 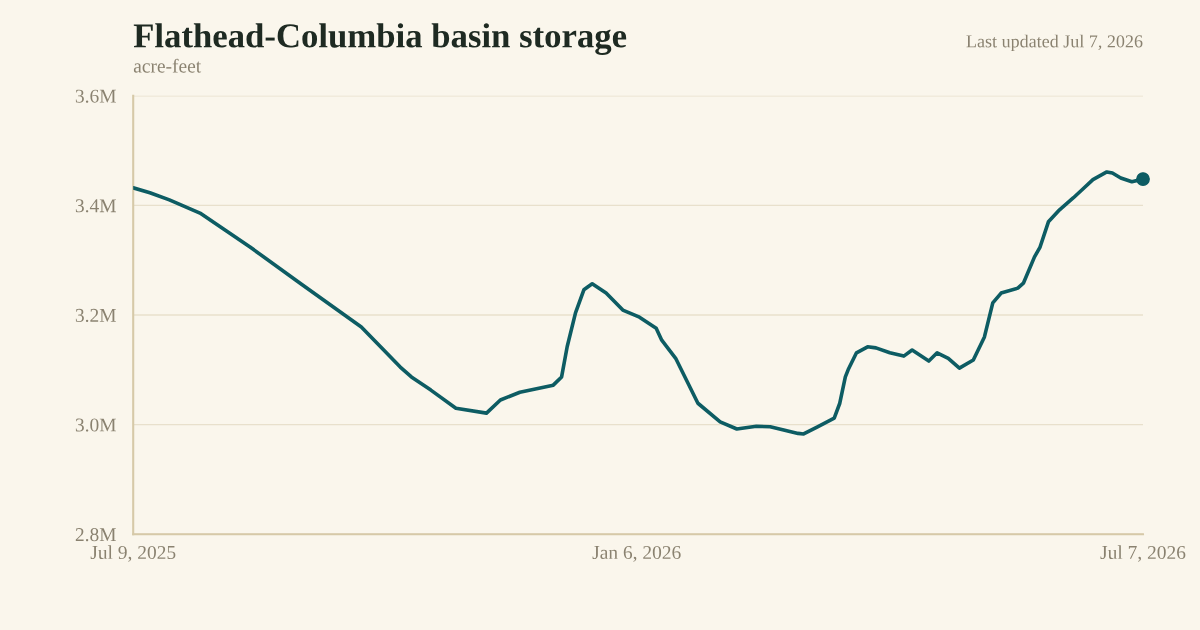 I want to click on chart-subtitle: acre-feet, so click(x=167, y=65).